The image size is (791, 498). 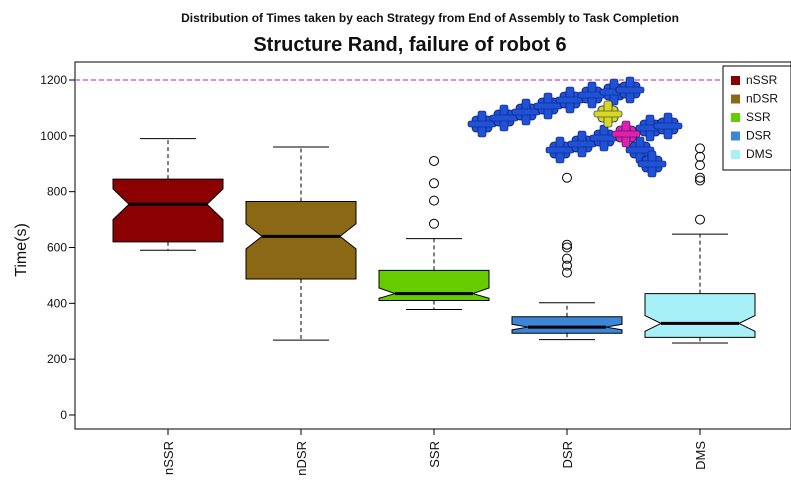 What do you see at coordinates (567, 454) in the screenshot?
I see `x-tick-label: DSR` at bounding box center [567, 454].